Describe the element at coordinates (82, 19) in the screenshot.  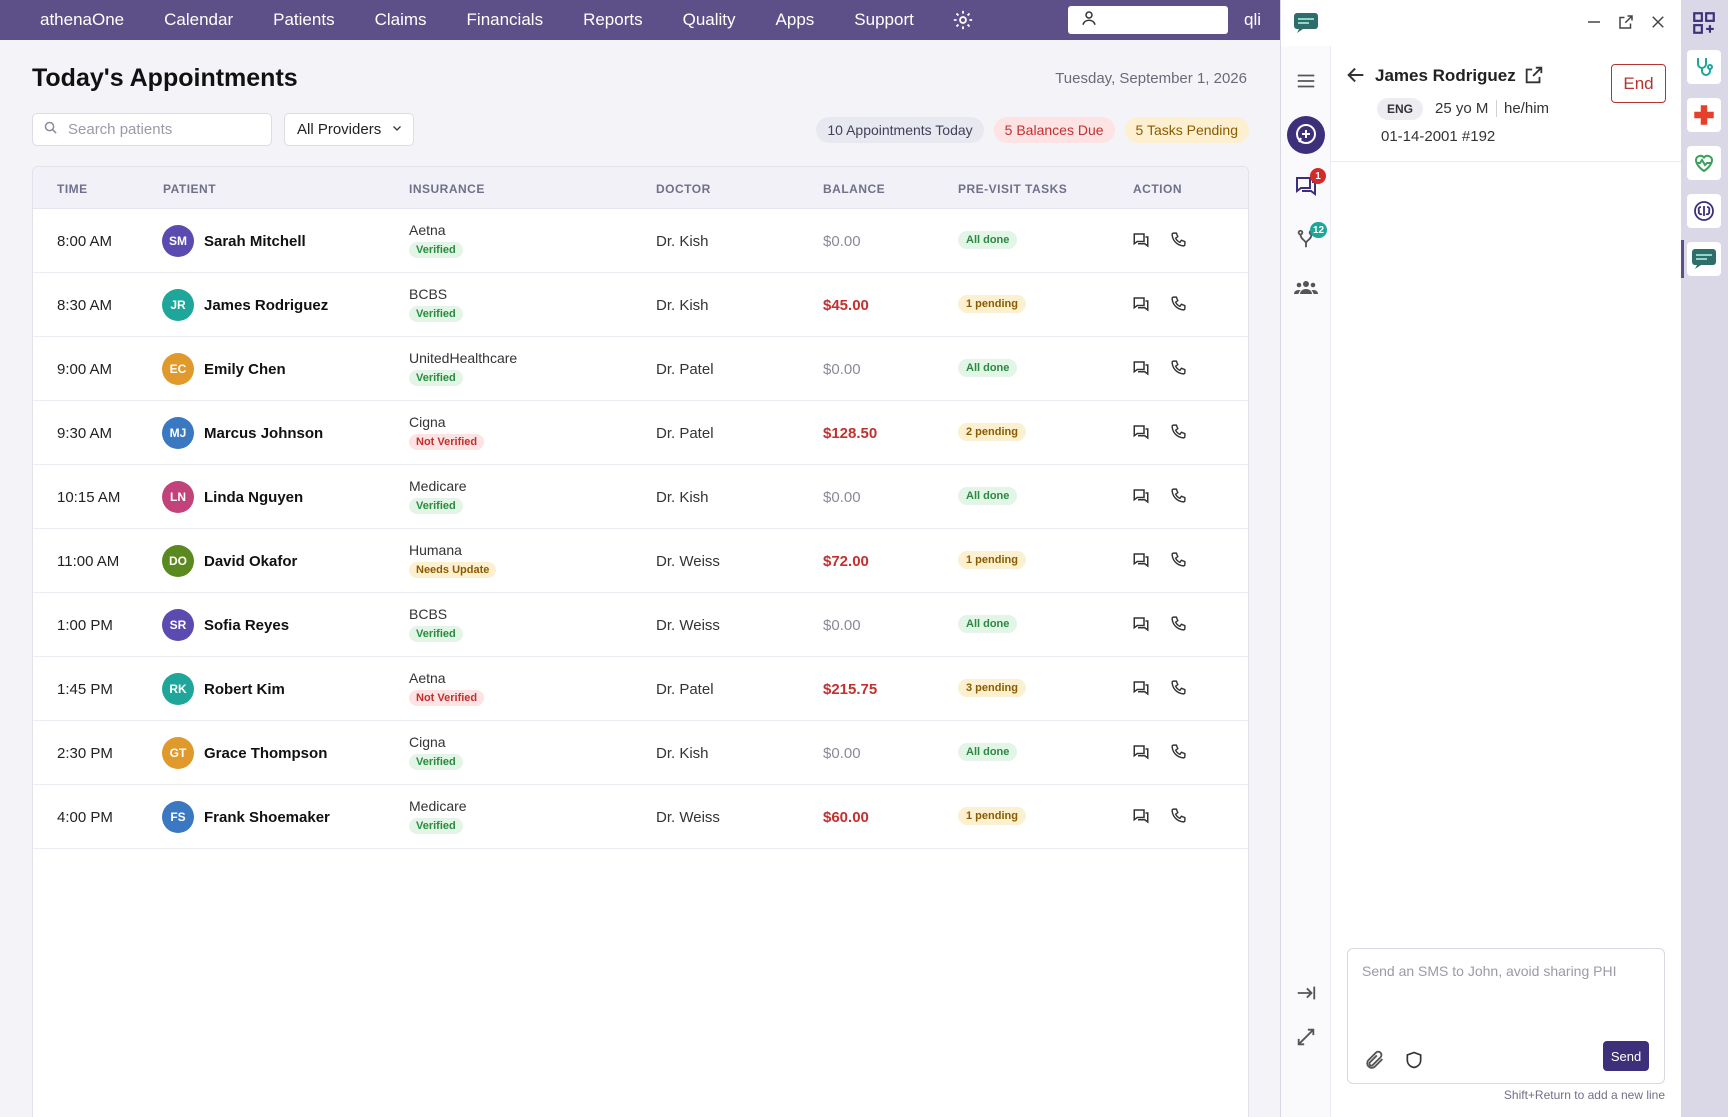
I see `brand-logo: athenaOne` at that location.